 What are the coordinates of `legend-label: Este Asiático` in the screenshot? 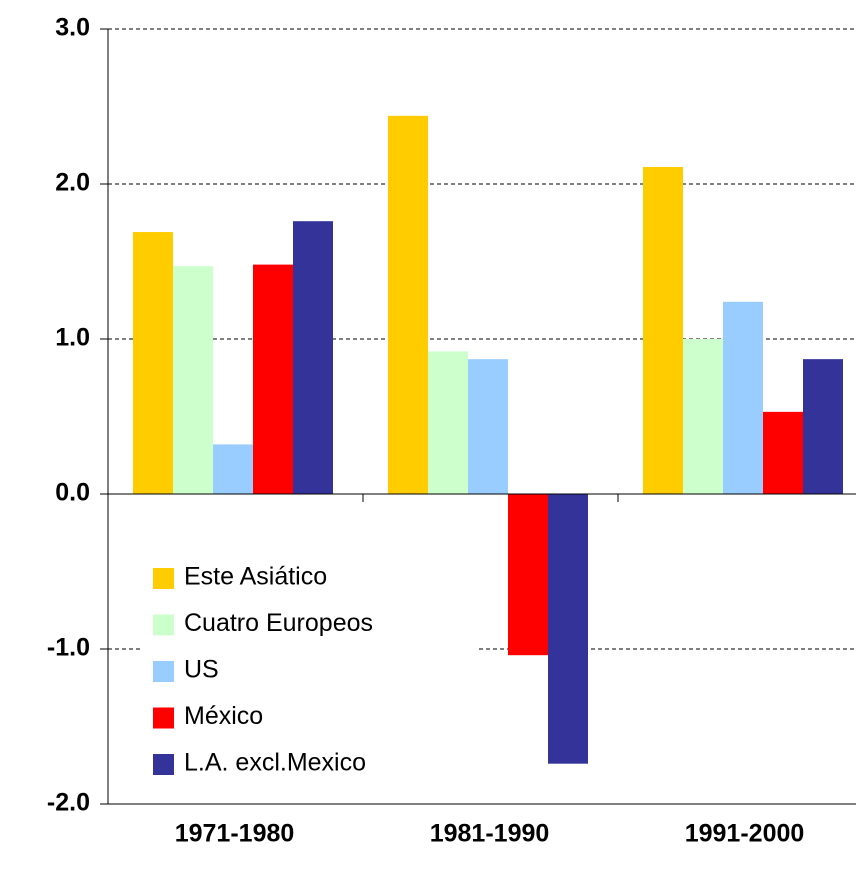 It's located at (255, 577).